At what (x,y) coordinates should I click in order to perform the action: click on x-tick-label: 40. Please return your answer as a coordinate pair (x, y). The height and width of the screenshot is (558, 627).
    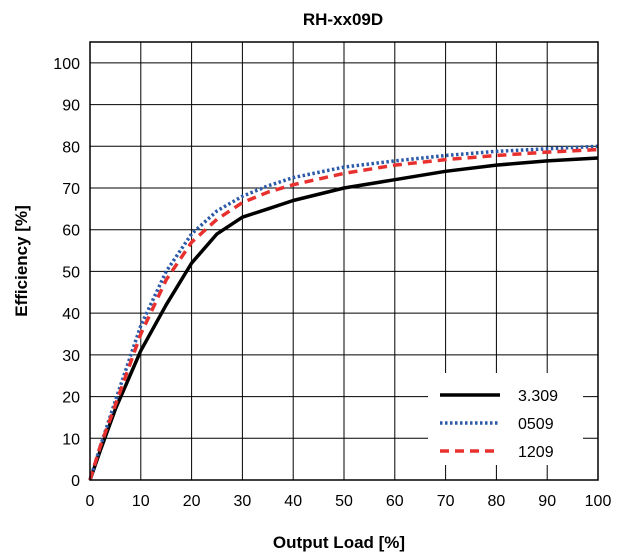
    Looking at the image, I should click on (293, 501).